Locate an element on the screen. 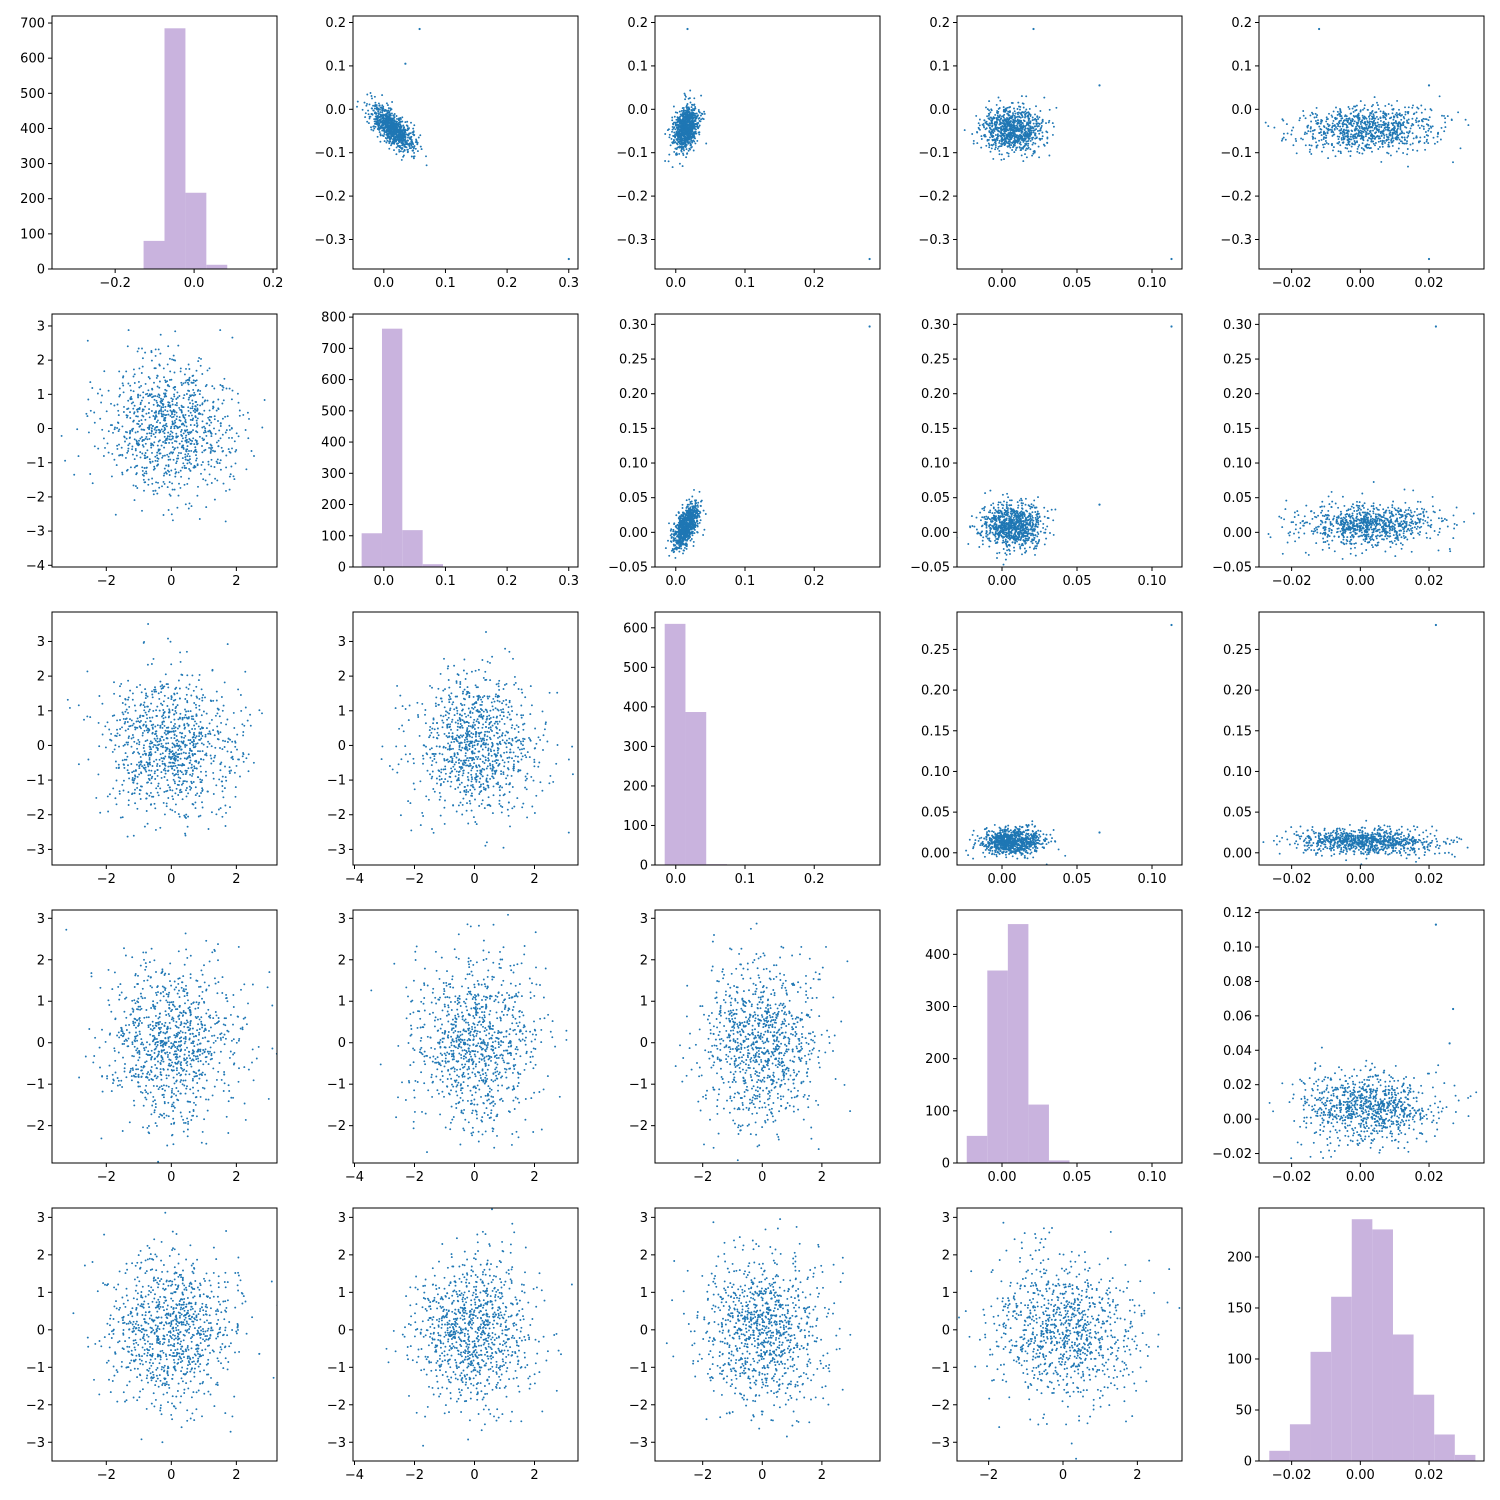  x-tick-label: 0.1 is located at coordinates (445, 283).